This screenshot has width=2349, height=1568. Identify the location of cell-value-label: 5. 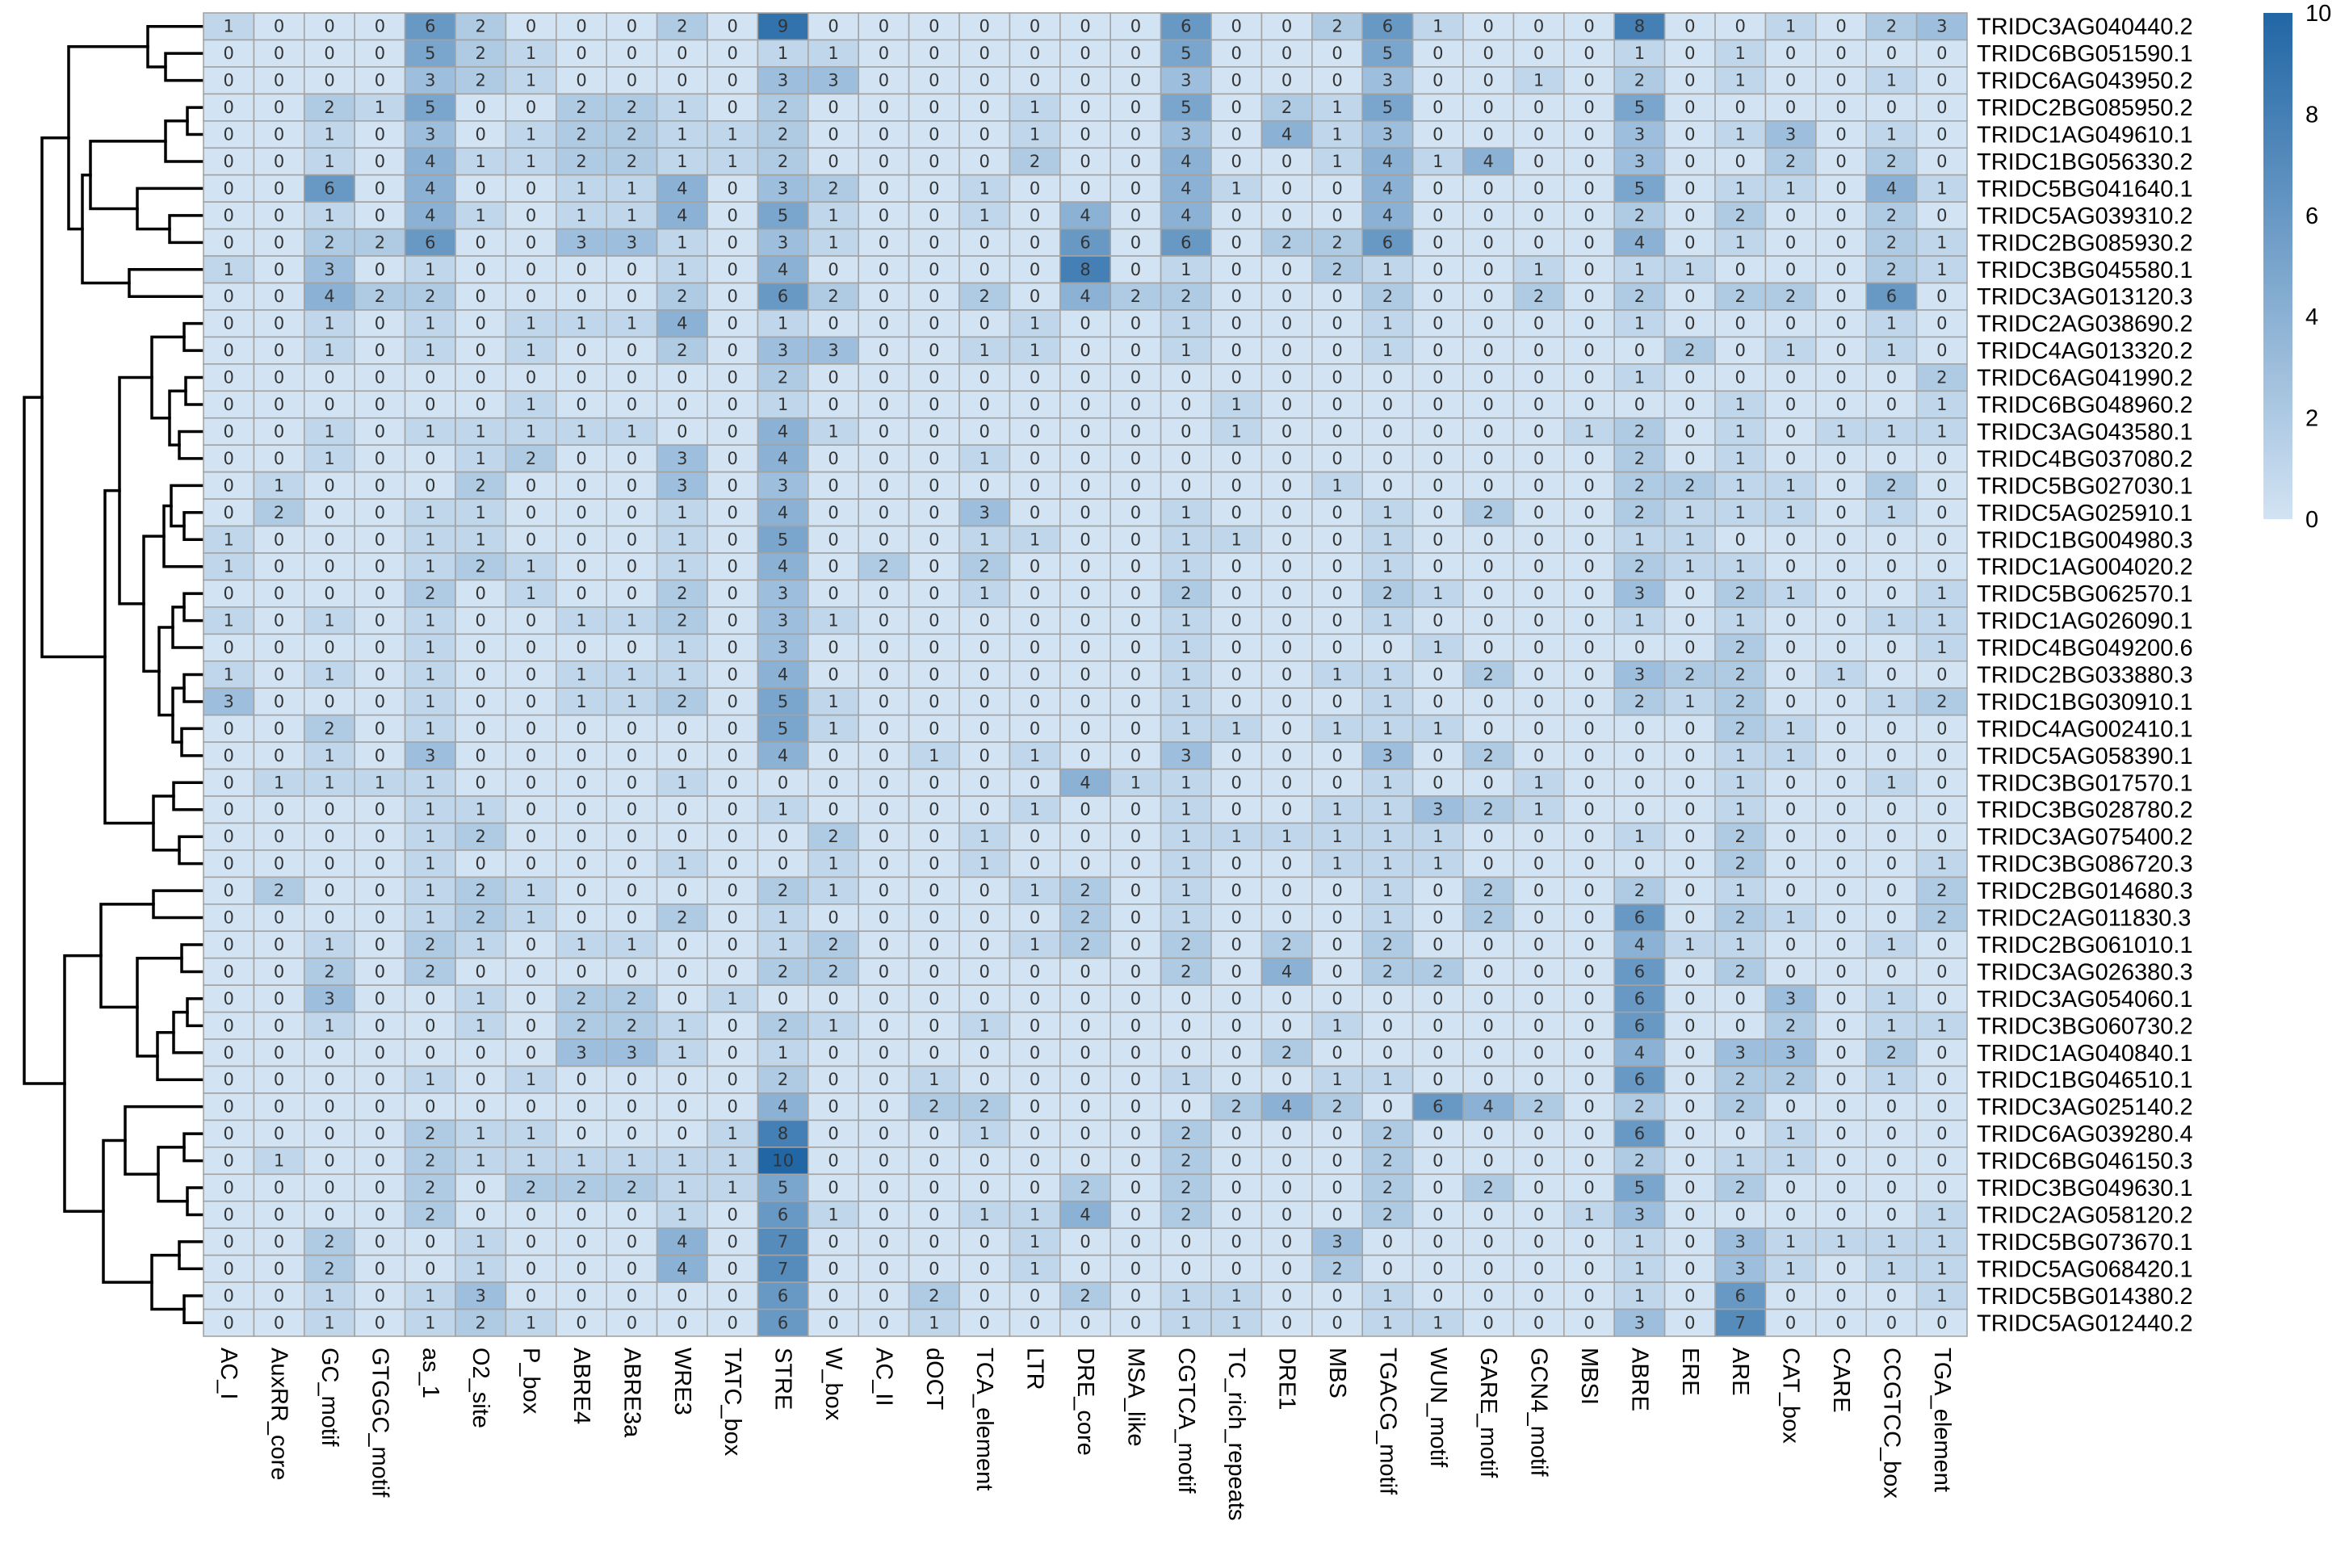
(1387, 107).